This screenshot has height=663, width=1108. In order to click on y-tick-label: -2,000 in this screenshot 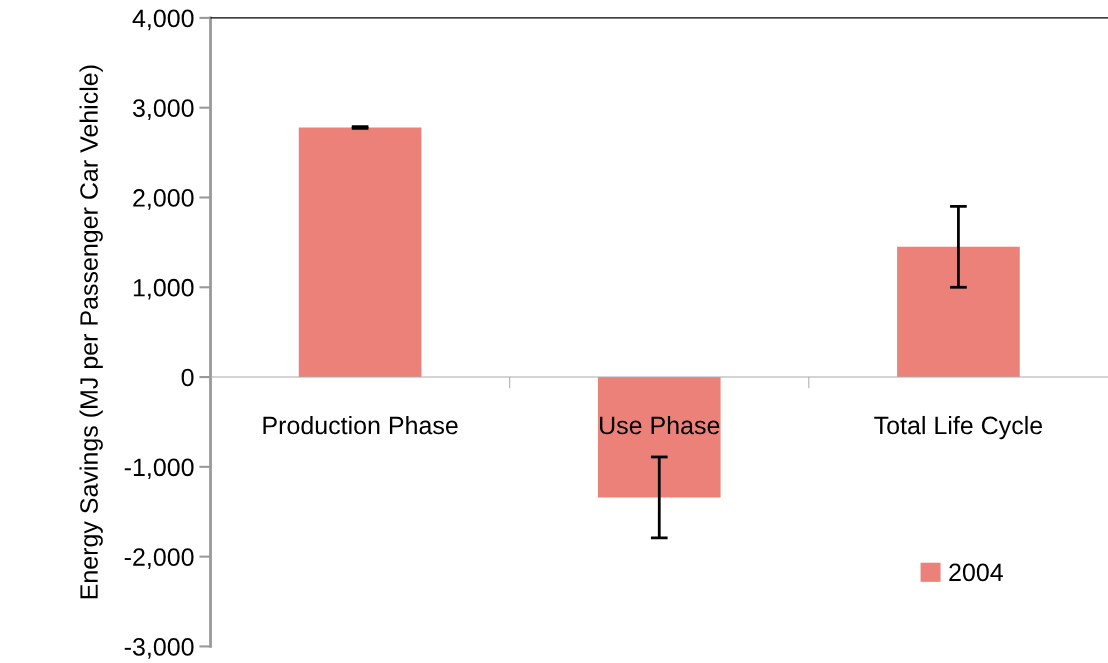, I will do `click(159, 558)`.